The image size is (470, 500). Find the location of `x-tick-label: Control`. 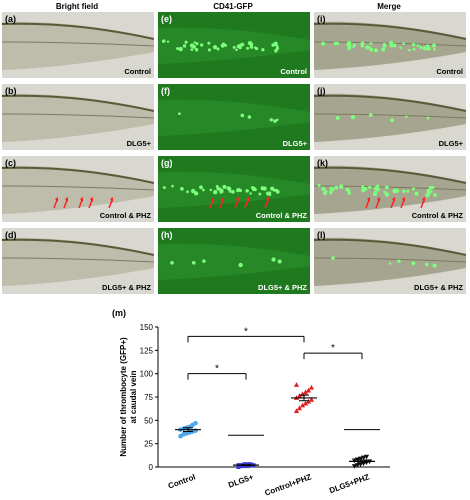

x-tick-label: Control is located at coordinates (182, 481).